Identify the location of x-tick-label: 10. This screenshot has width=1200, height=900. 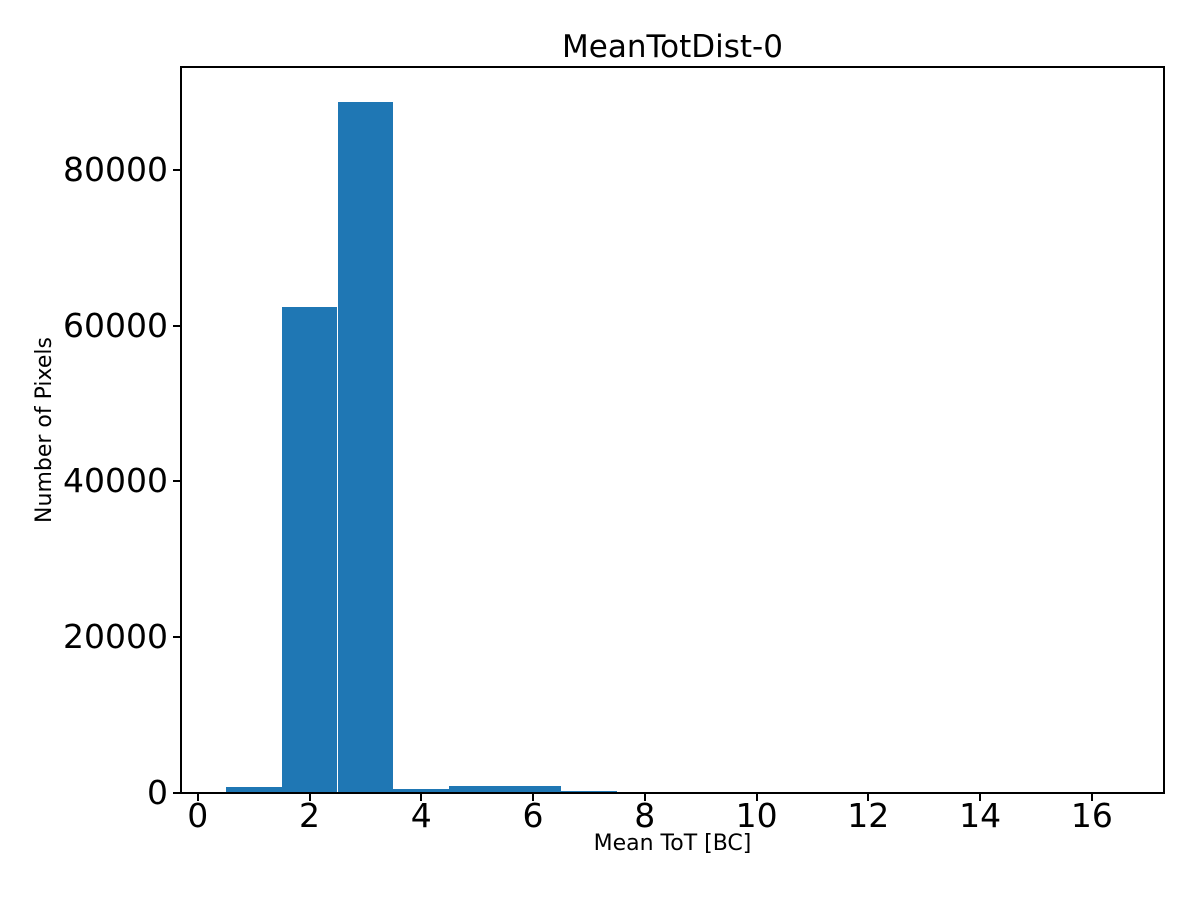
(756, 815).